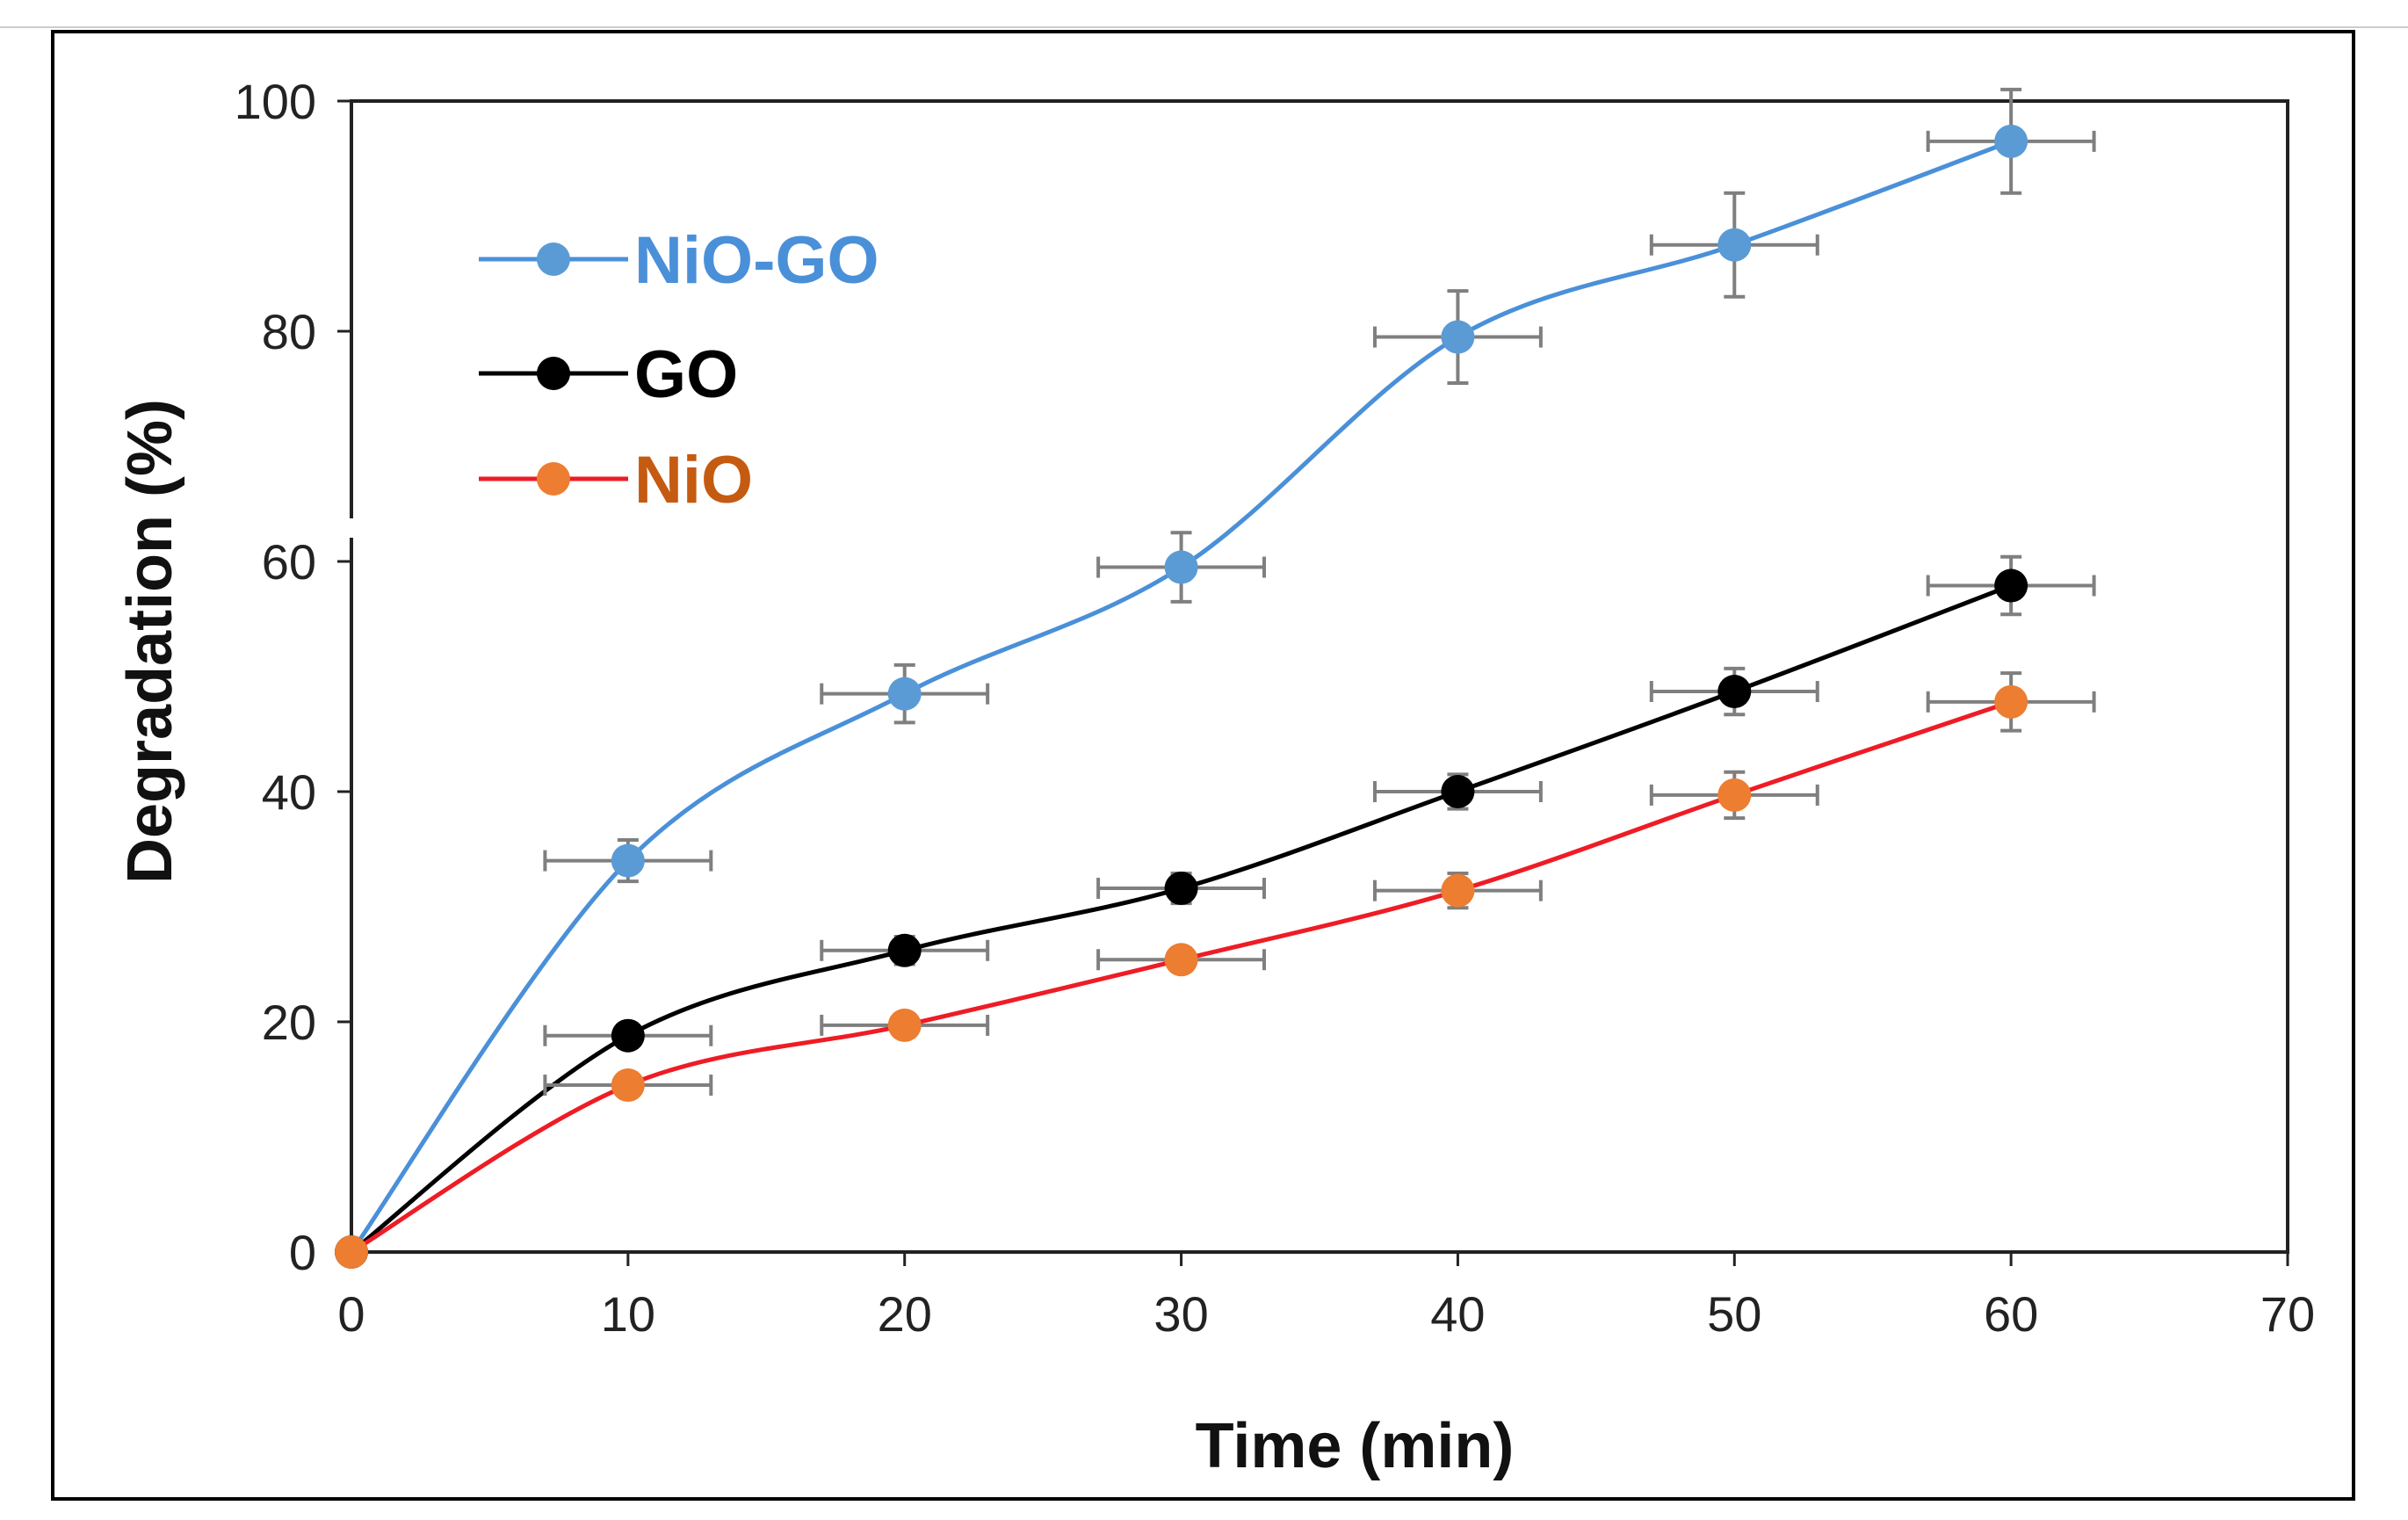 Image resolution: width=2408 pixels, height=1520 pixels. I want to click on legend-label: GO, so click(686, 374).